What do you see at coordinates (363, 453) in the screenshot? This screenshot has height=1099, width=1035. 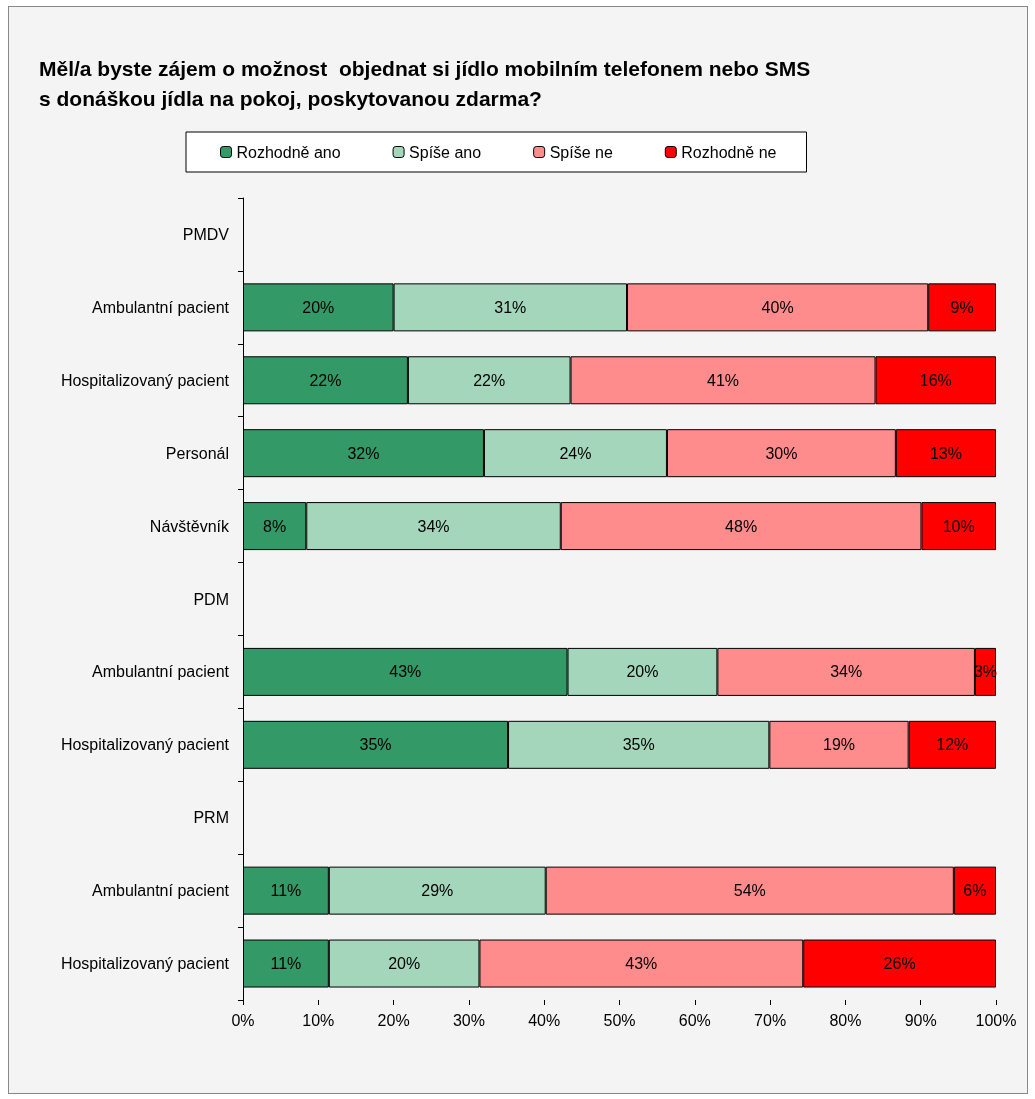 I see `data-label: 32%` at bounding box center [363, 453].